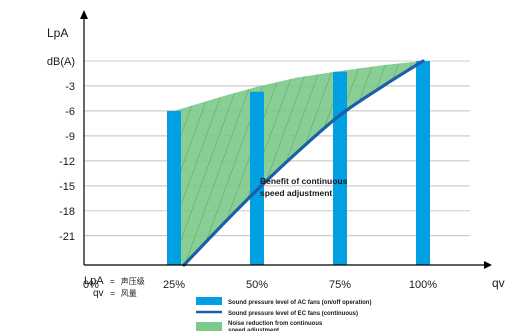 This screenshot has width=509, height=331. I want to click on x-axis-arrow, so click(488, 265).